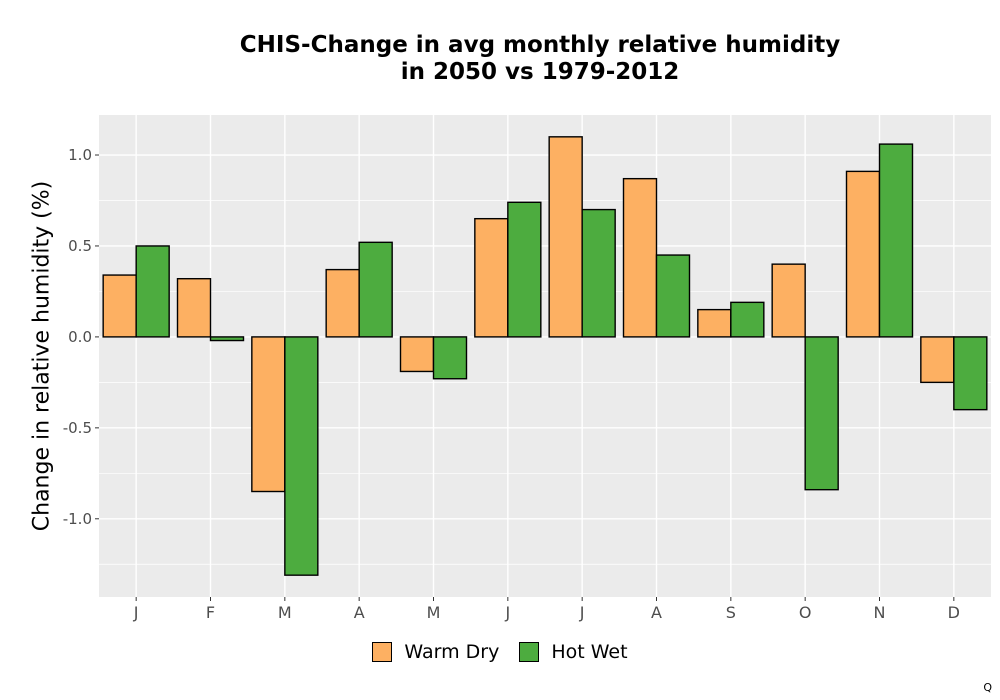 The height and width of the screenshot is (700, 1000). Describe the element at coordinates (540, 72) in the screenshot. I see `chart-title-line-2: in 2050 vs 1979-2012` at that location.